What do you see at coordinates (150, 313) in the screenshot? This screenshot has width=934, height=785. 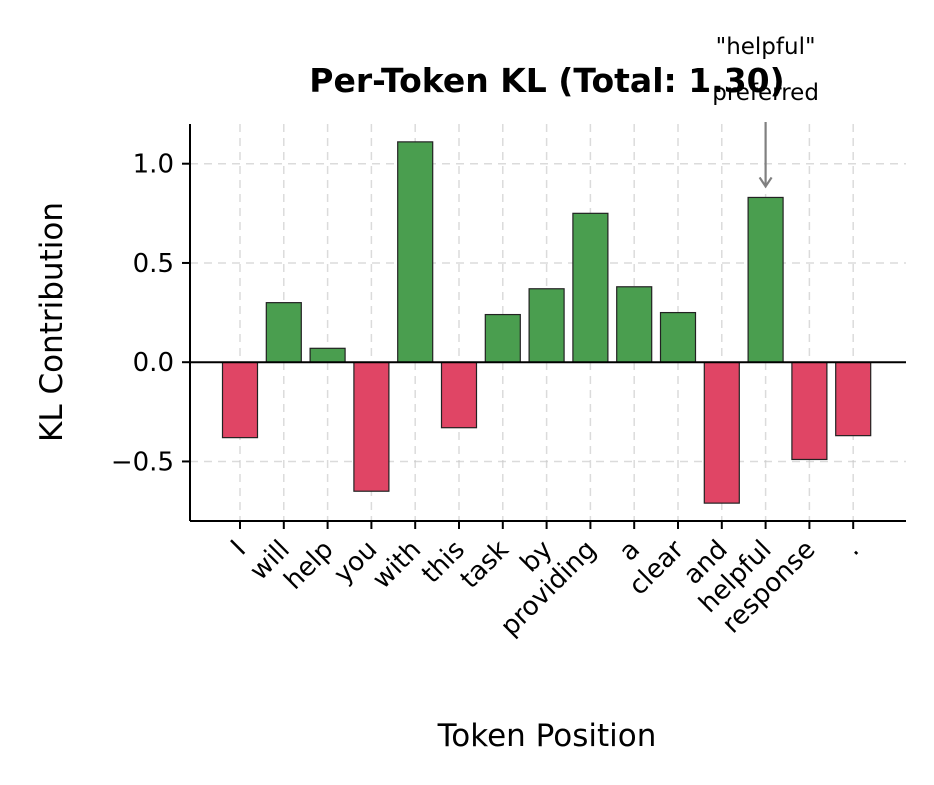 I see `y-ticks-group: −0.5 0.0 0.5 1.0` at bounding box center [150, 313].